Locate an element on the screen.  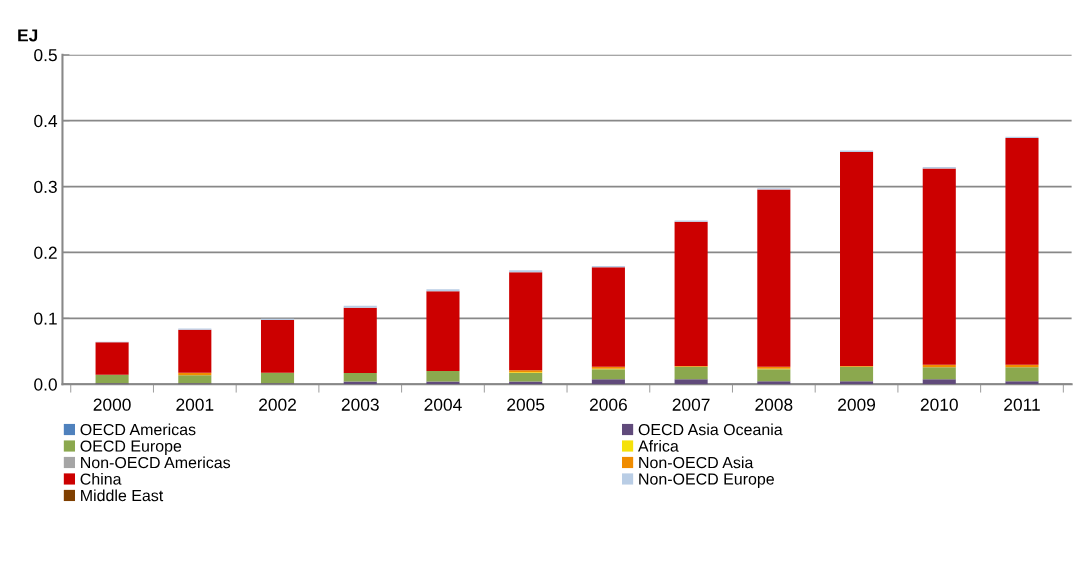
y-tick-label: 0.1 is located at coordinates (45, 318).